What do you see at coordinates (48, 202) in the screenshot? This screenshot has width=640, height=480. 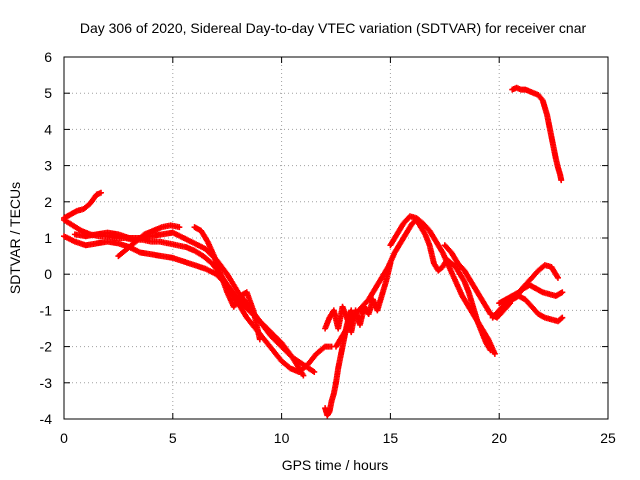 I see `y-tick-label: 2` at bounding box center [48, 202].